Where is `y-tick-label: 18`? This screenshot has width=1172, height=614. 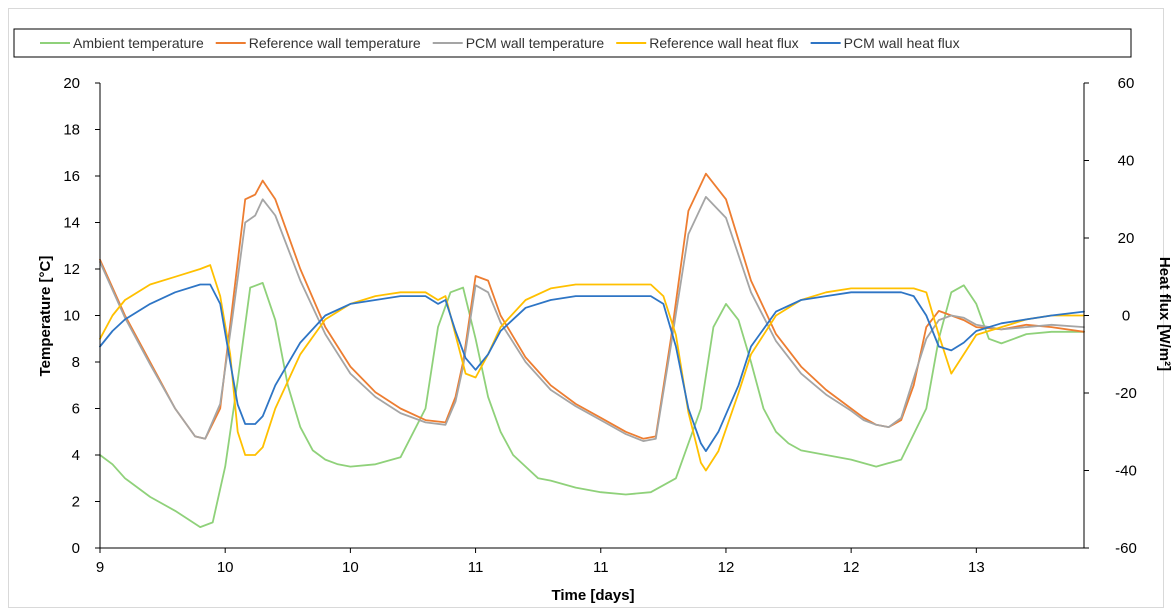
y-tick-label: 18 is located at coordinates (71, 130).